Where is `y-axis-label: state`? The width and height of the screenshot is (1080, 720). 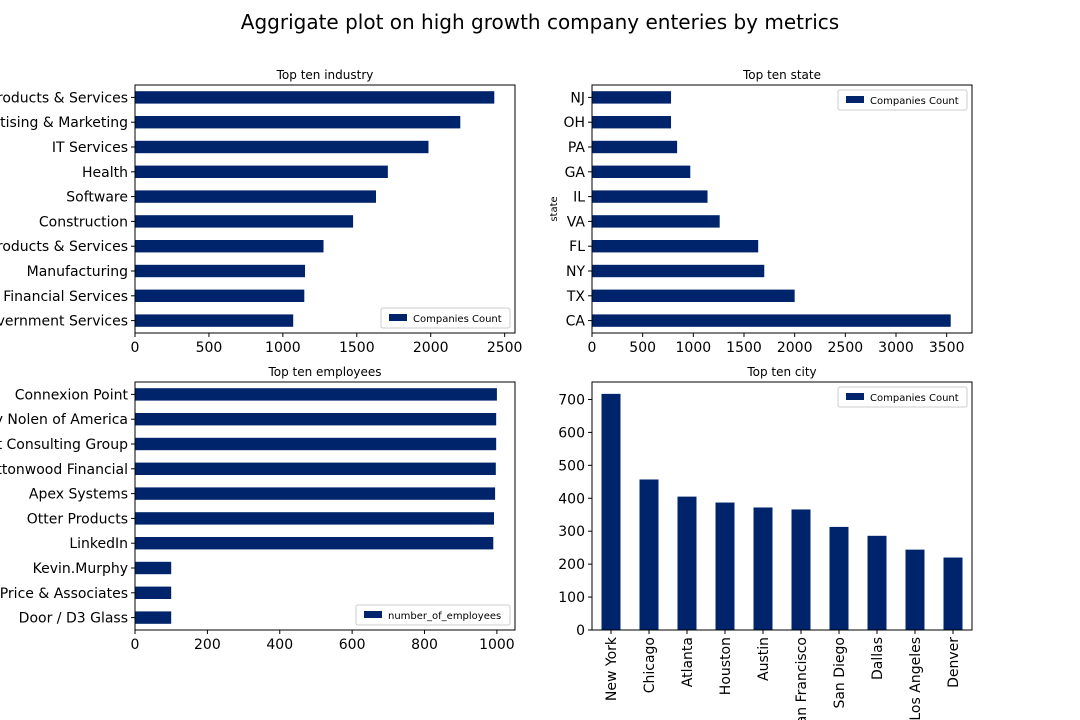 y-axis-label: state is located at coordinates (554, 208).